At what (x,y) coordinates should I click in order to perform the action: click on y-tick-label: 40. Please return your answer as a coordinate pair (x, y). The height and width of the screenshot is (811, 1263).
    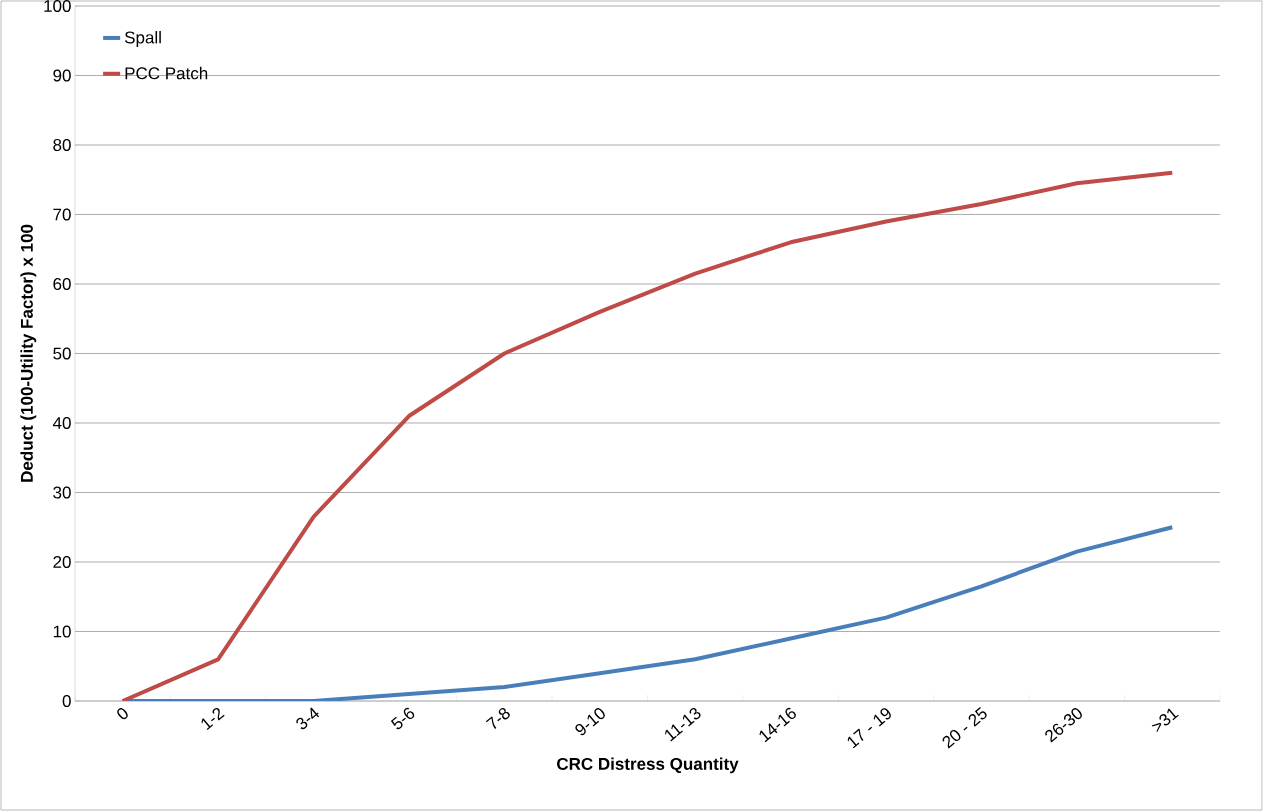
    Looking at the image, I should click on (61, 423).